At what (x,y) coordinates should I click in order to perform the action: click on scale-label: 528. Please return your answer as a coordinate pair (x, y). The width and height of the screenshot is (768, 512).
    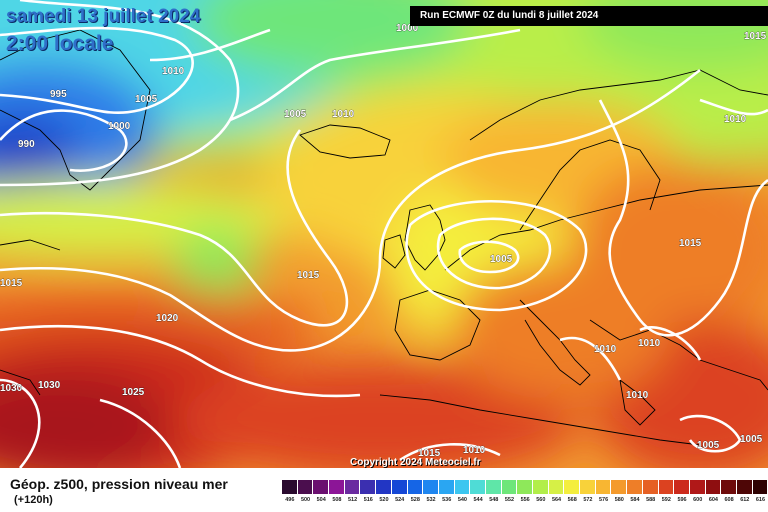
    Looking at the image, I should click on (415, 500).